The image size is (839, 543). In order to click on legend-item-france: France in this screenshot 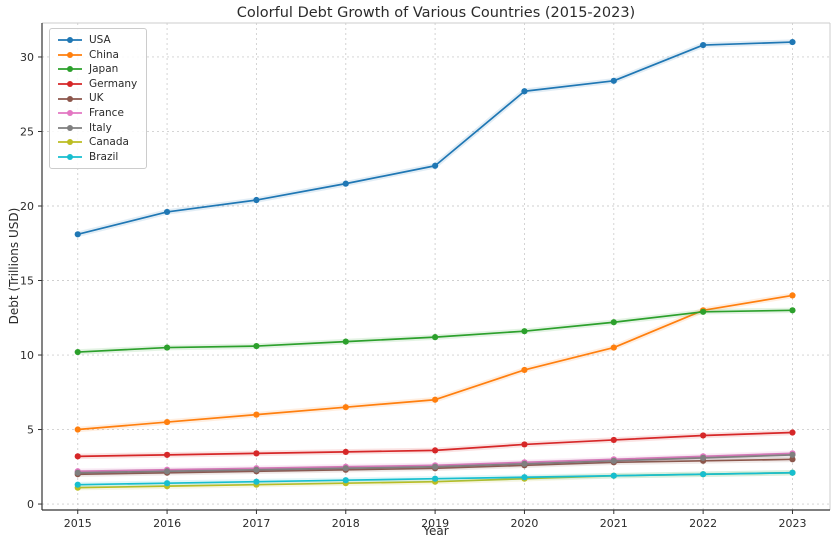, I will do `click(97, 113)`.